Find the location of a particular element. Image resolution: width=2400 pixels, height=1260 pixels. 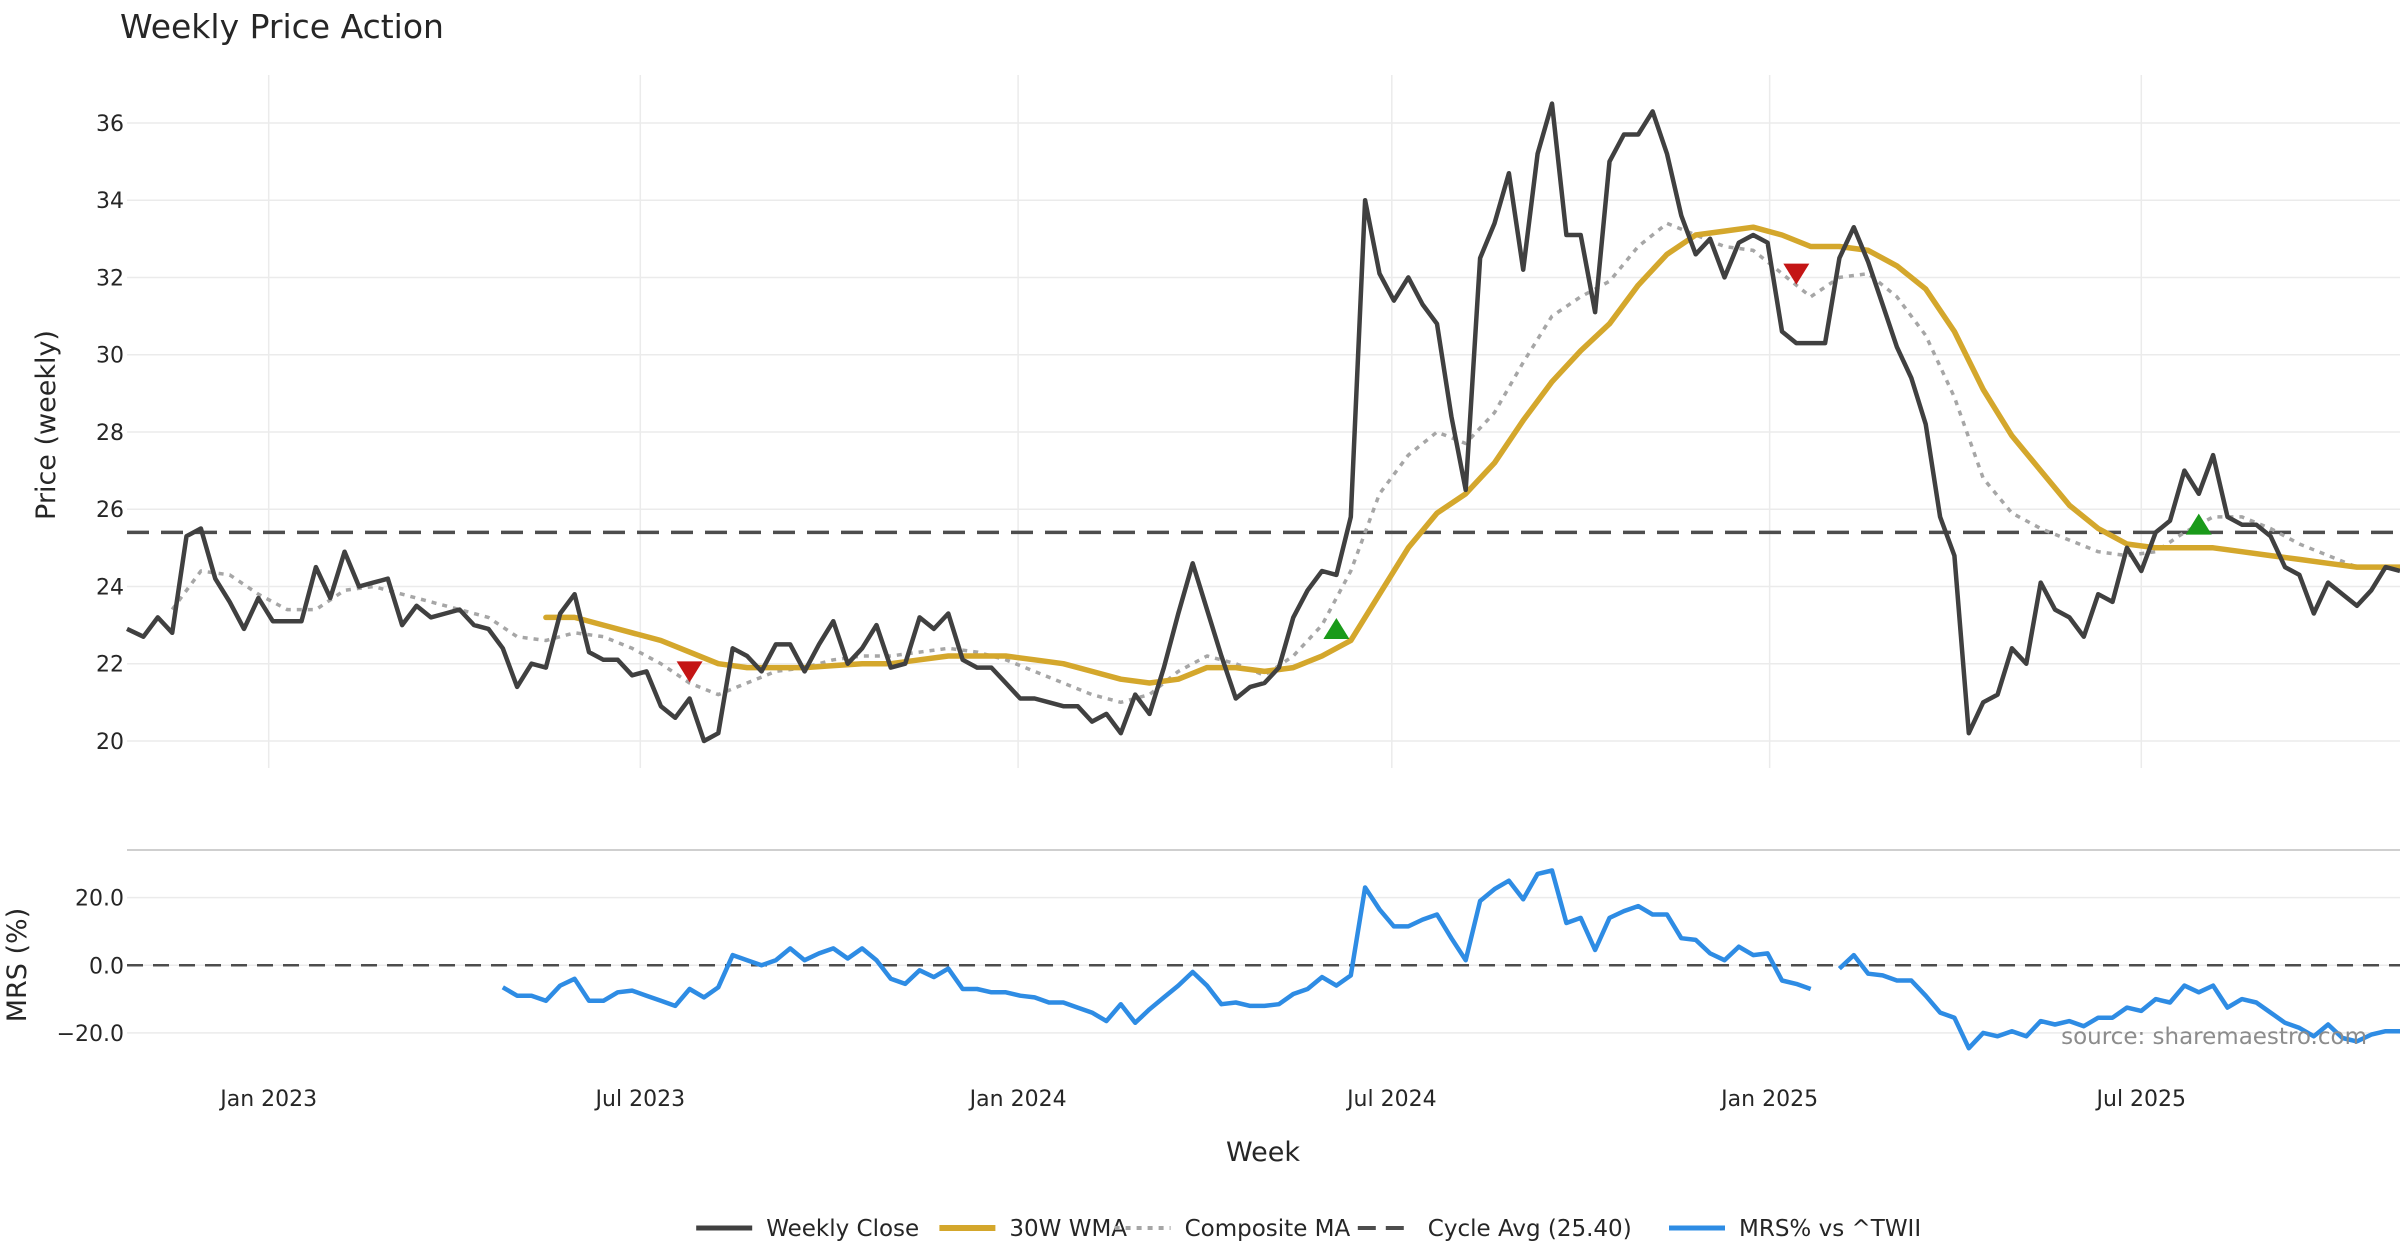

legend-label: 30W WMA is located at coordinates (1068, 1229).